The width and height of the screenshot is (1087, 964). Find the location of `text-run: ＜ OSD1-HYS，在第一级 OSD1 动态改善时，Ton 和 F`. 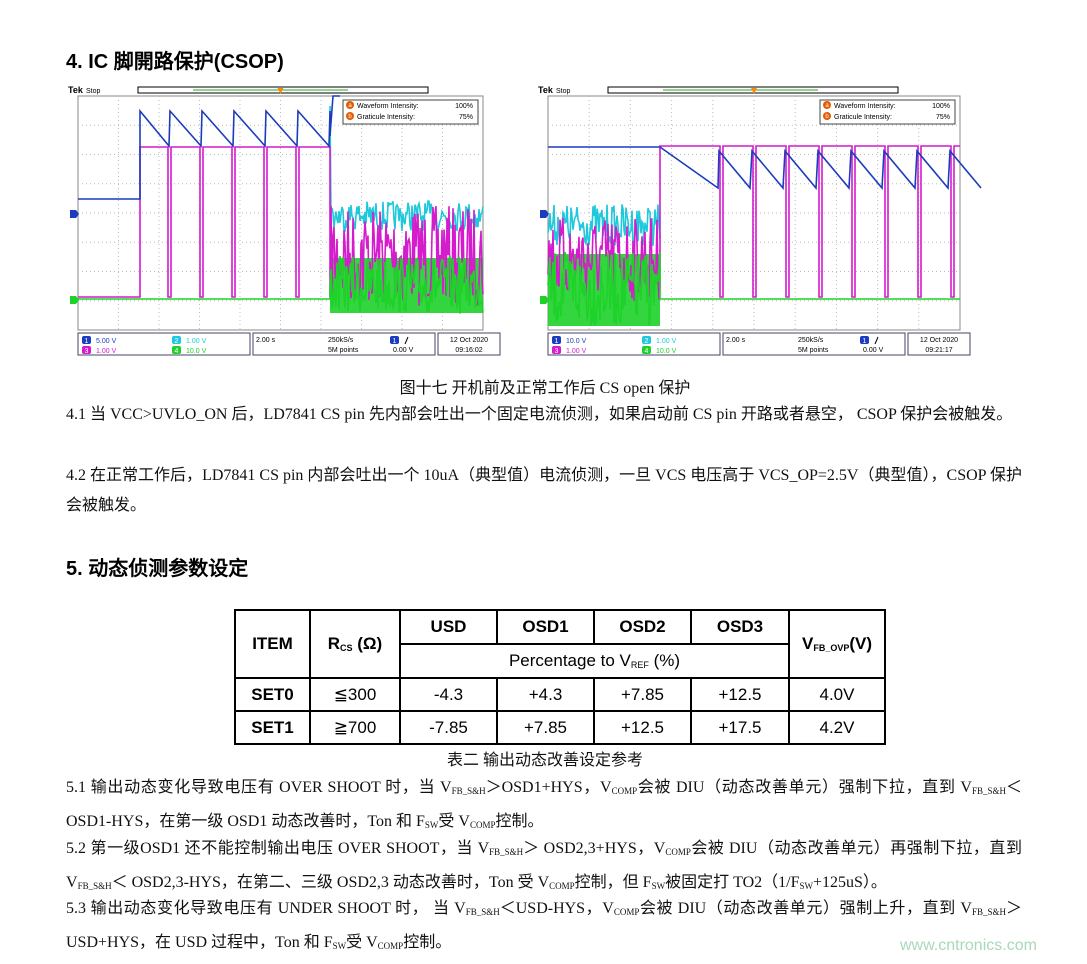

text-run: ＜ OSD1-HYS，在第一级 OSD1 动态改善时，Ton 和 F is located at coordinates (544, 804).